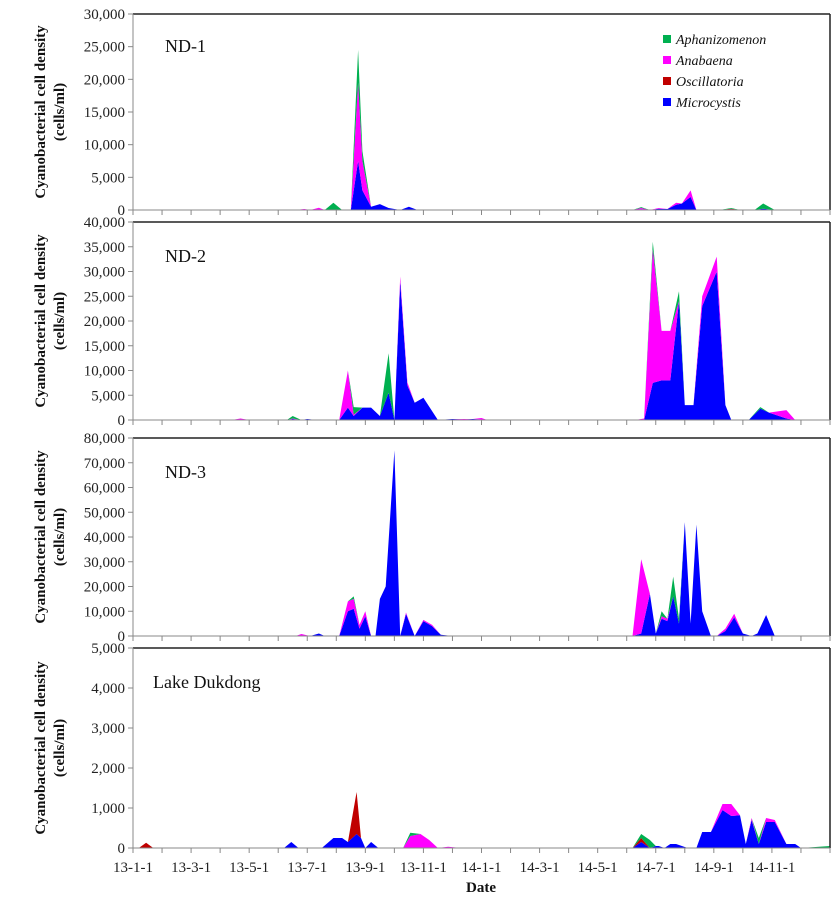 Image resolution: width=837 pixels, height=899 pixels. I want to click on panel-title: ND-1, so click(185, 46).